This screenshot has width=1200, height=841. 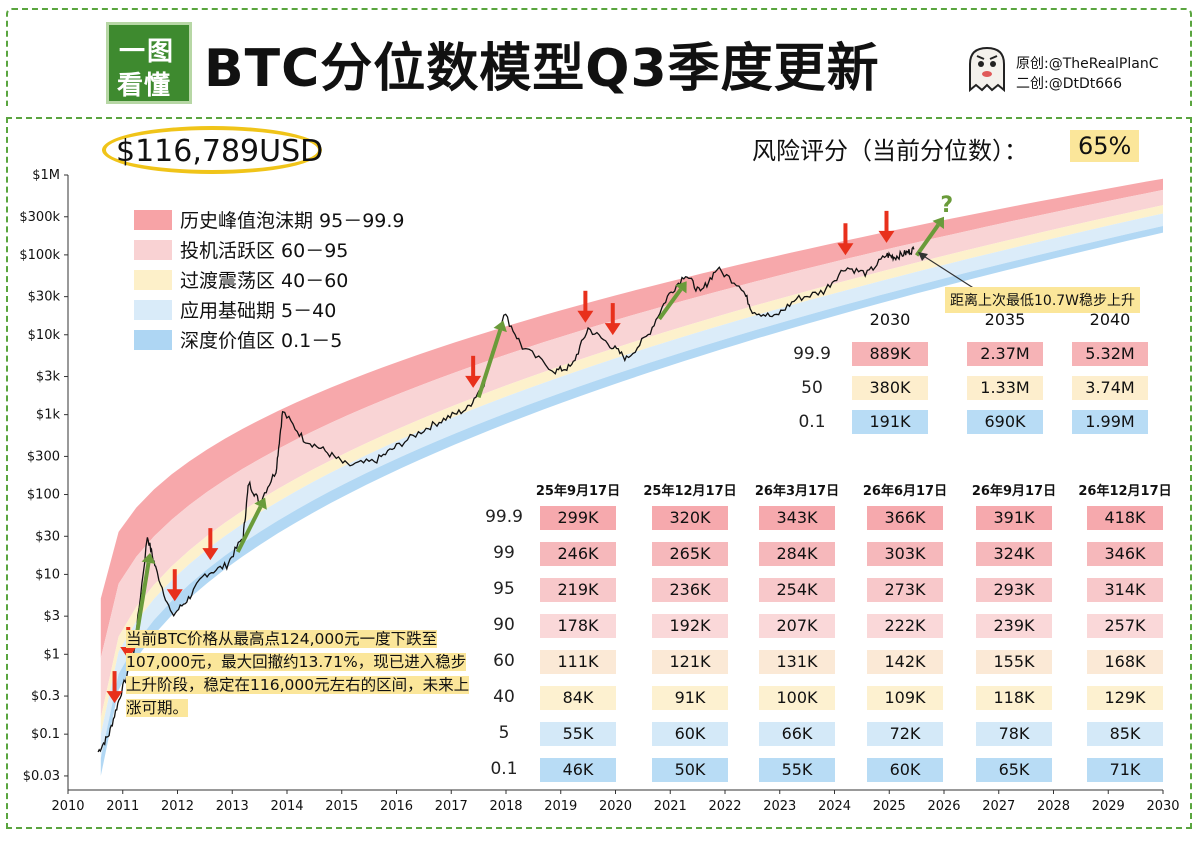 What do you see at coordinates (1125, 518) in the screenshot?
I see `forecast-cell: 418K` at bounding box center [1125, 518].